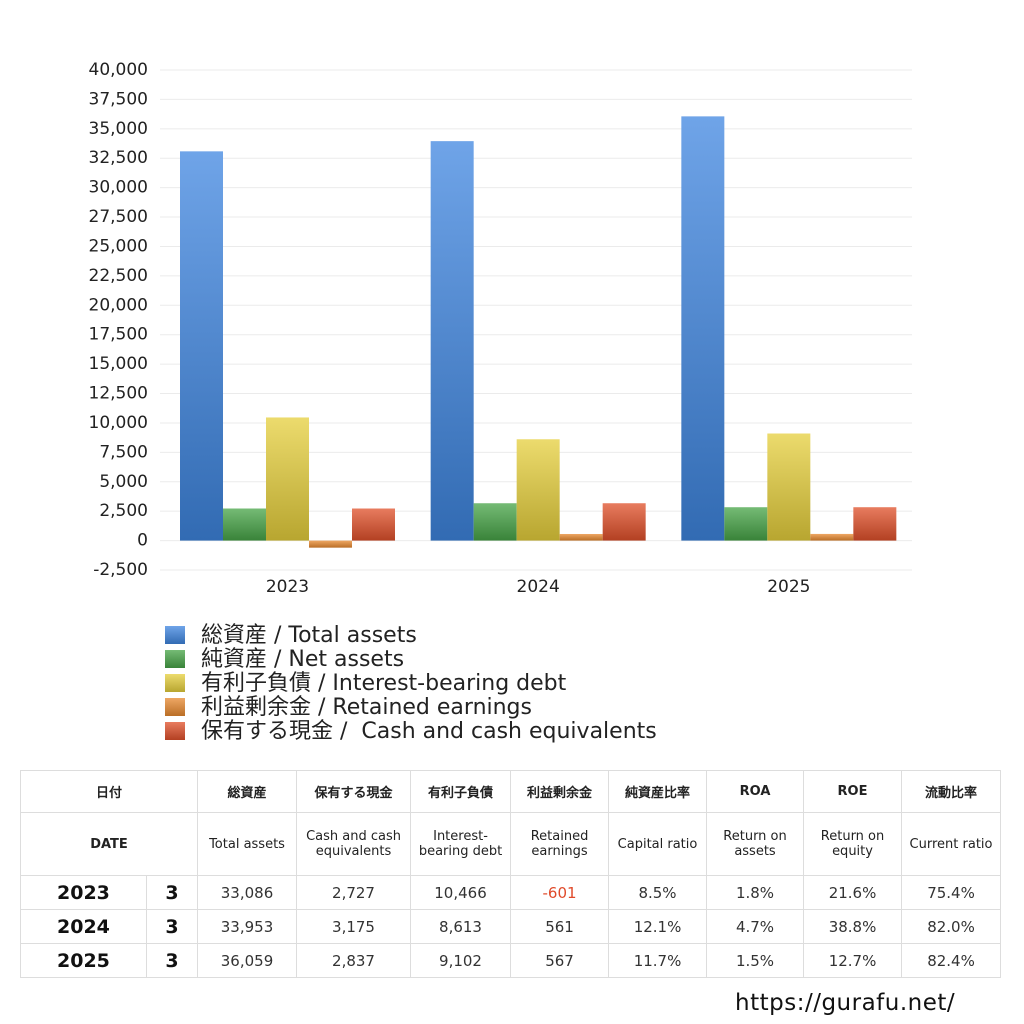  Describe the element at coordinates (658, 892) in the screenshot. I see `table-cell: 8.5%` at that location.